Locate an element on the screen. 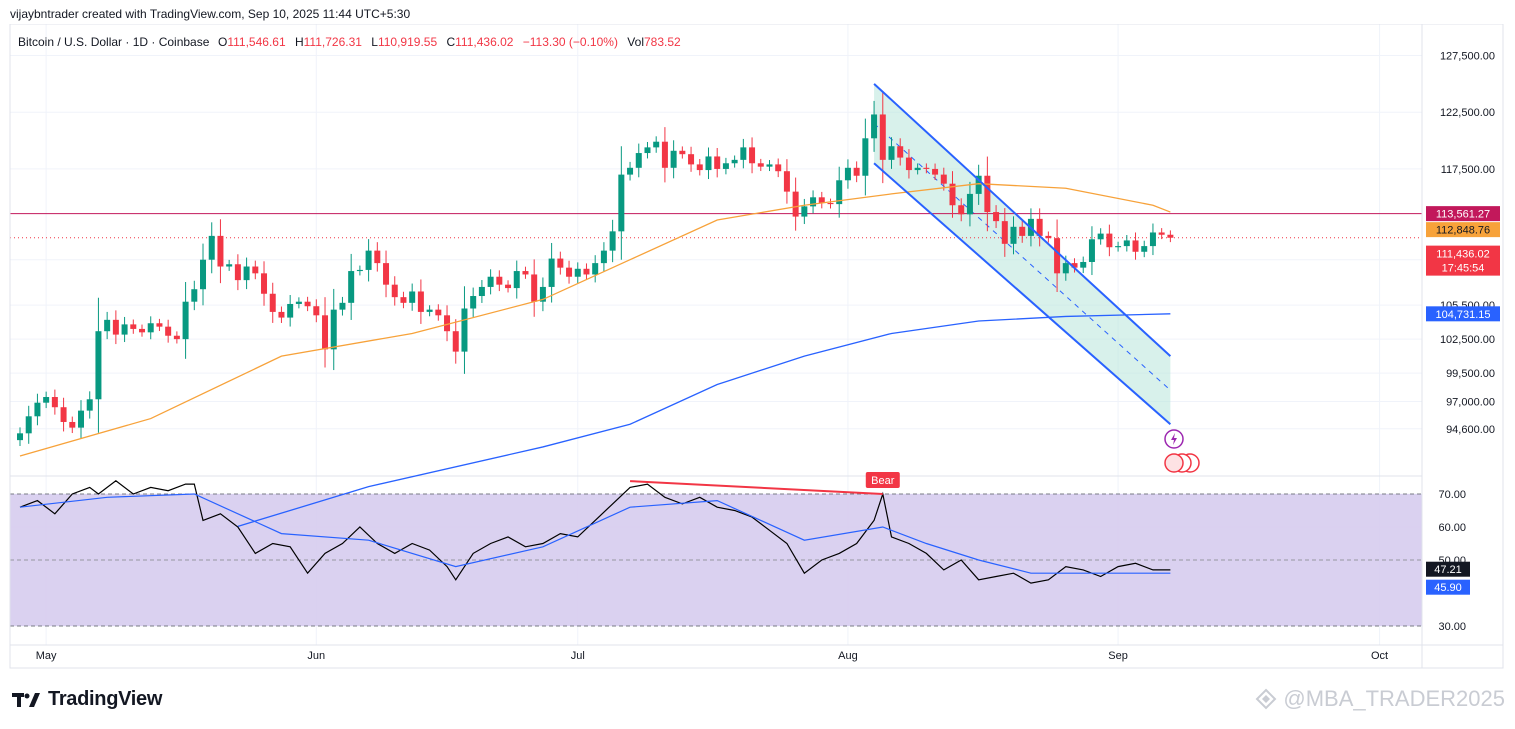 This screenshot has width=1515, height=729. price-tick-label: 99,500.00 is located at coordinates (1470, 374).